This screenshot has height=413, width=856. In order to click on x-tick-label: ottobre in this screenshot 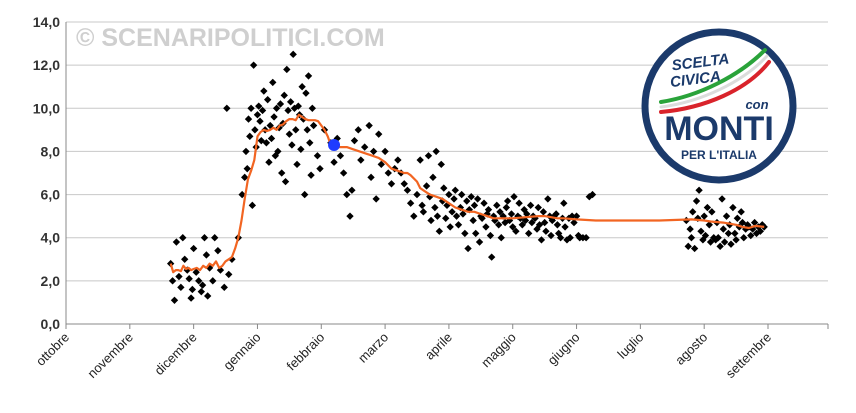, I will do `click(52, 349)`.